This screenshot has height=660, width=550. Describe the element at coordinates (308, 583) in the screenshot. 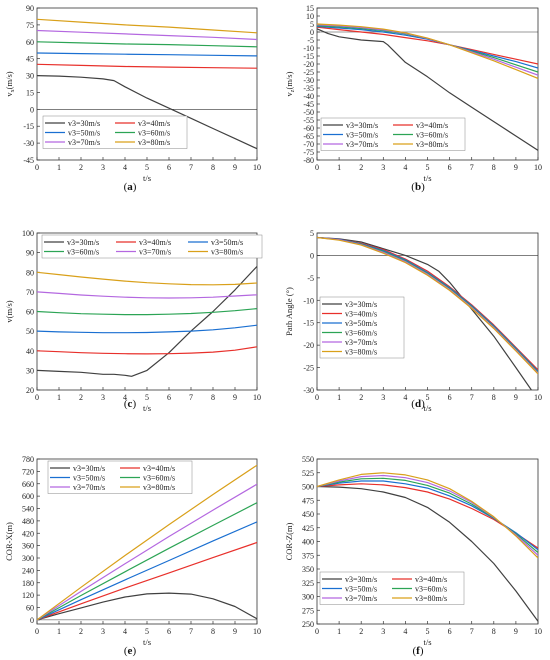

I see `y-tick-label: 325` at that location.